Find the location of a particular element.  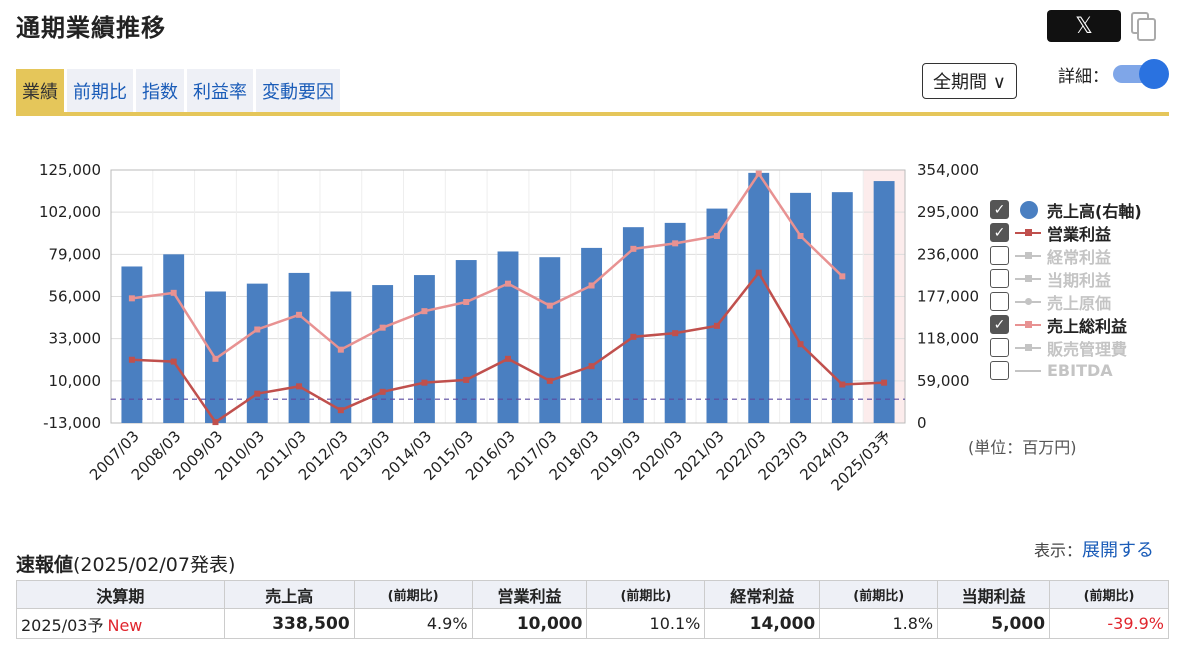

left-axis-tick: 33,000 is located at coordinates (75, 339).